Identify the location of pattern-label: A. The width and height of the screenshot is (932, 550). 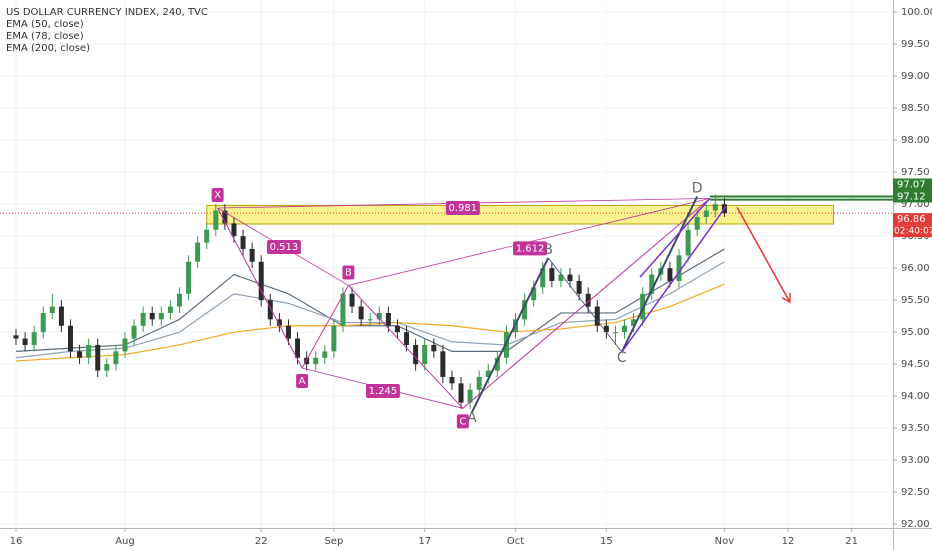
(302, 381).